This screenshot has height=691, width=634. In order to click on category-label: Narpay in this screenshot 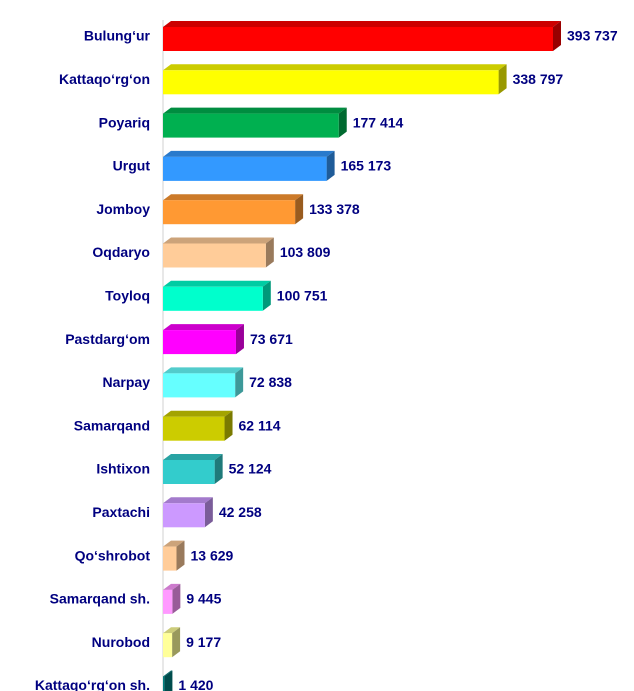, I will do `click(127, 382)`.